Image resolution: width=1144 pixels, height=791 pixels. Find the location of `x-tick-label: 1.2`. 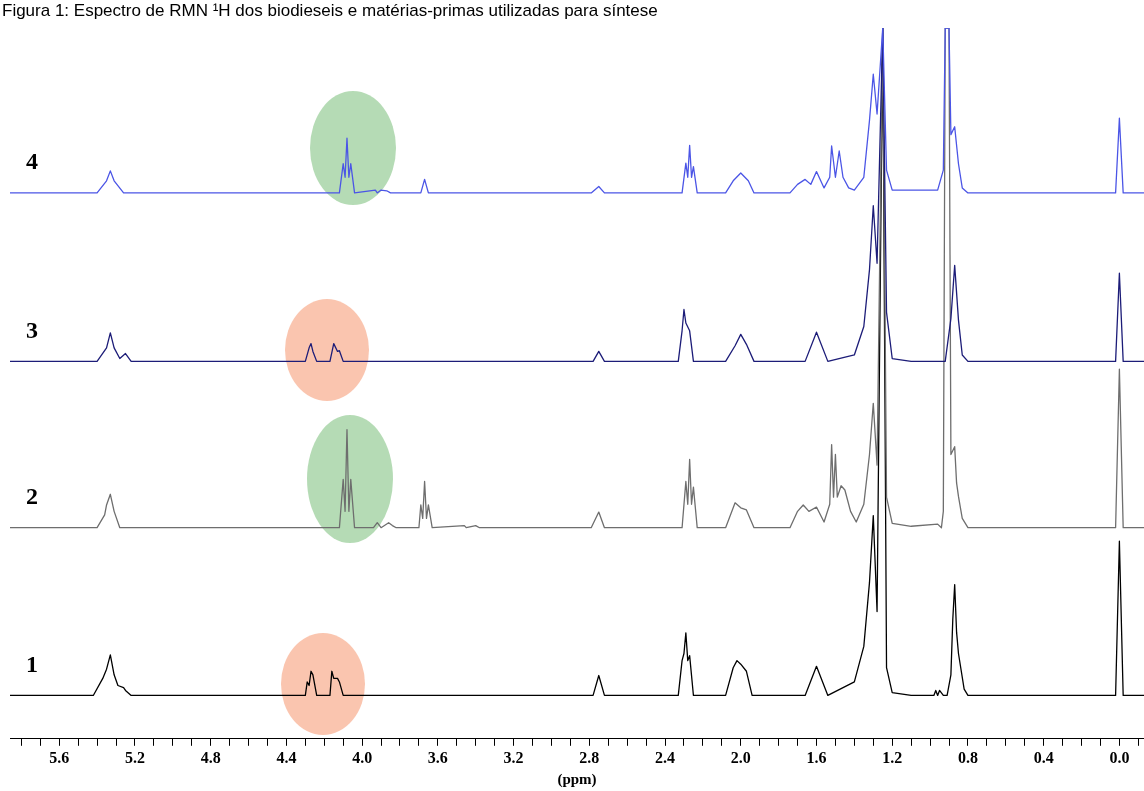

x-tick-label: 1.2 is located at coordinates (892, 757).